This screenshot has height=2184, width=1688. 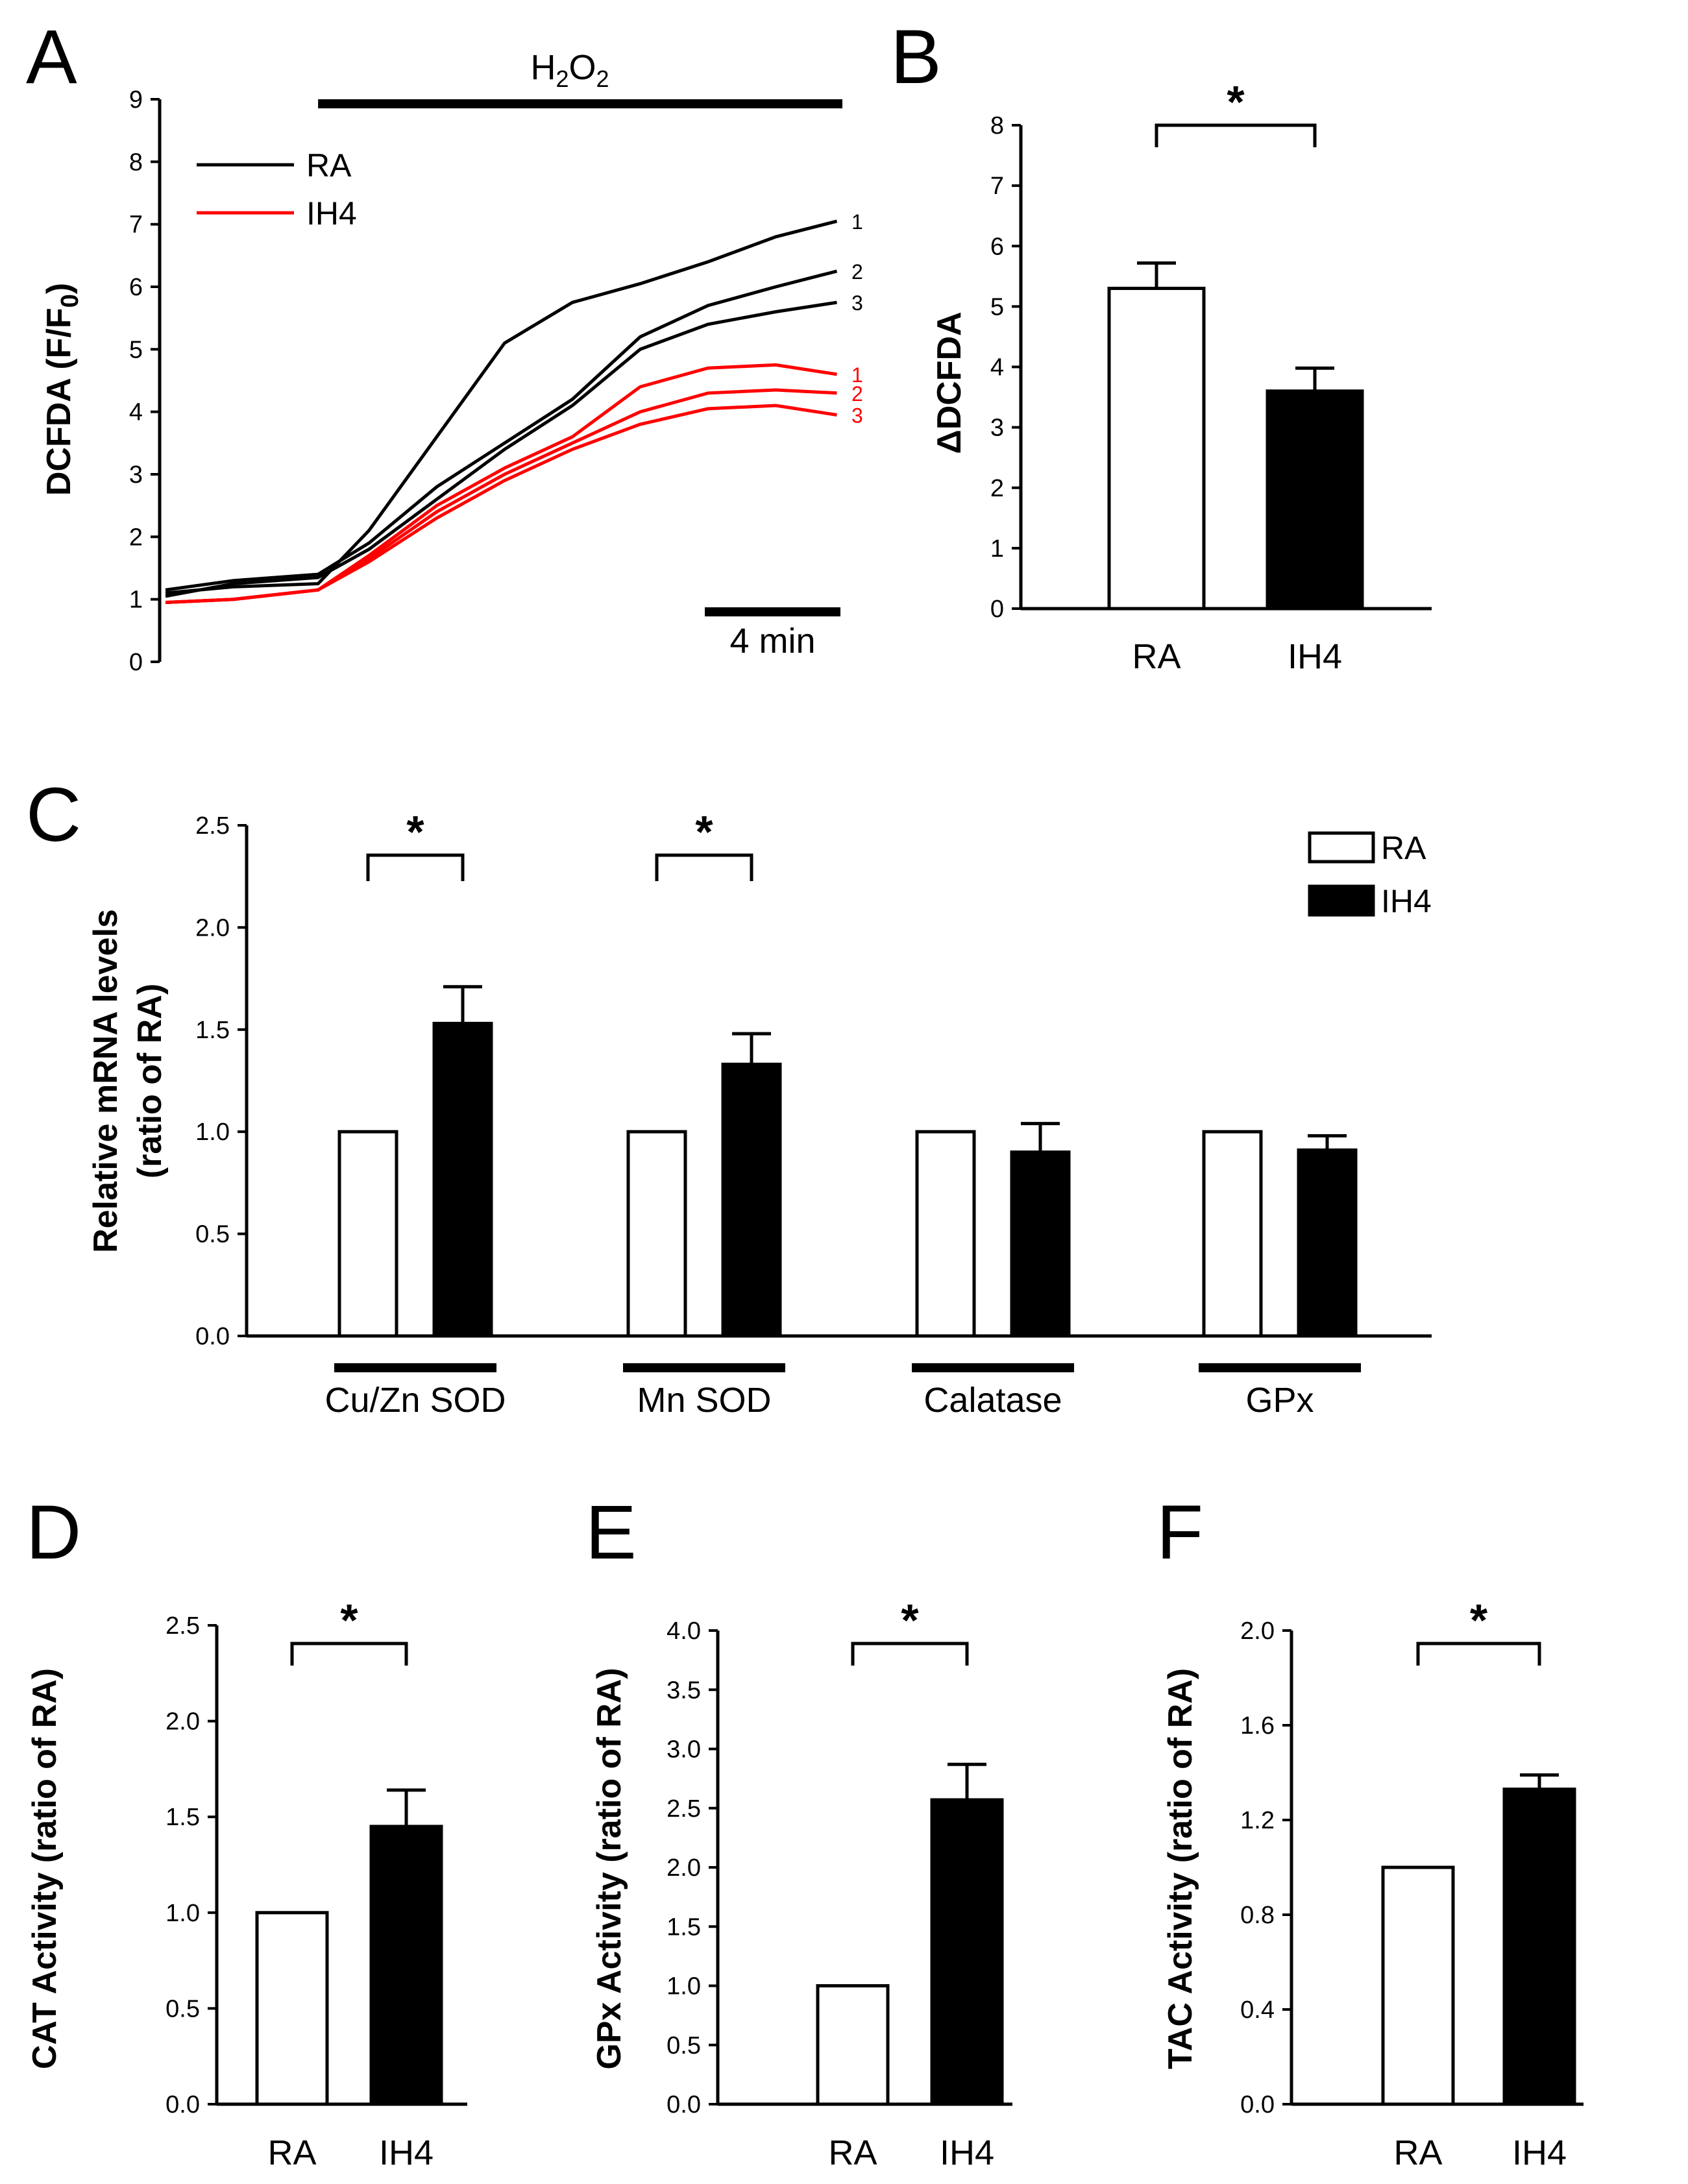 I want to click on panel-d-significance-bracket, so click(x=349, y=1654).